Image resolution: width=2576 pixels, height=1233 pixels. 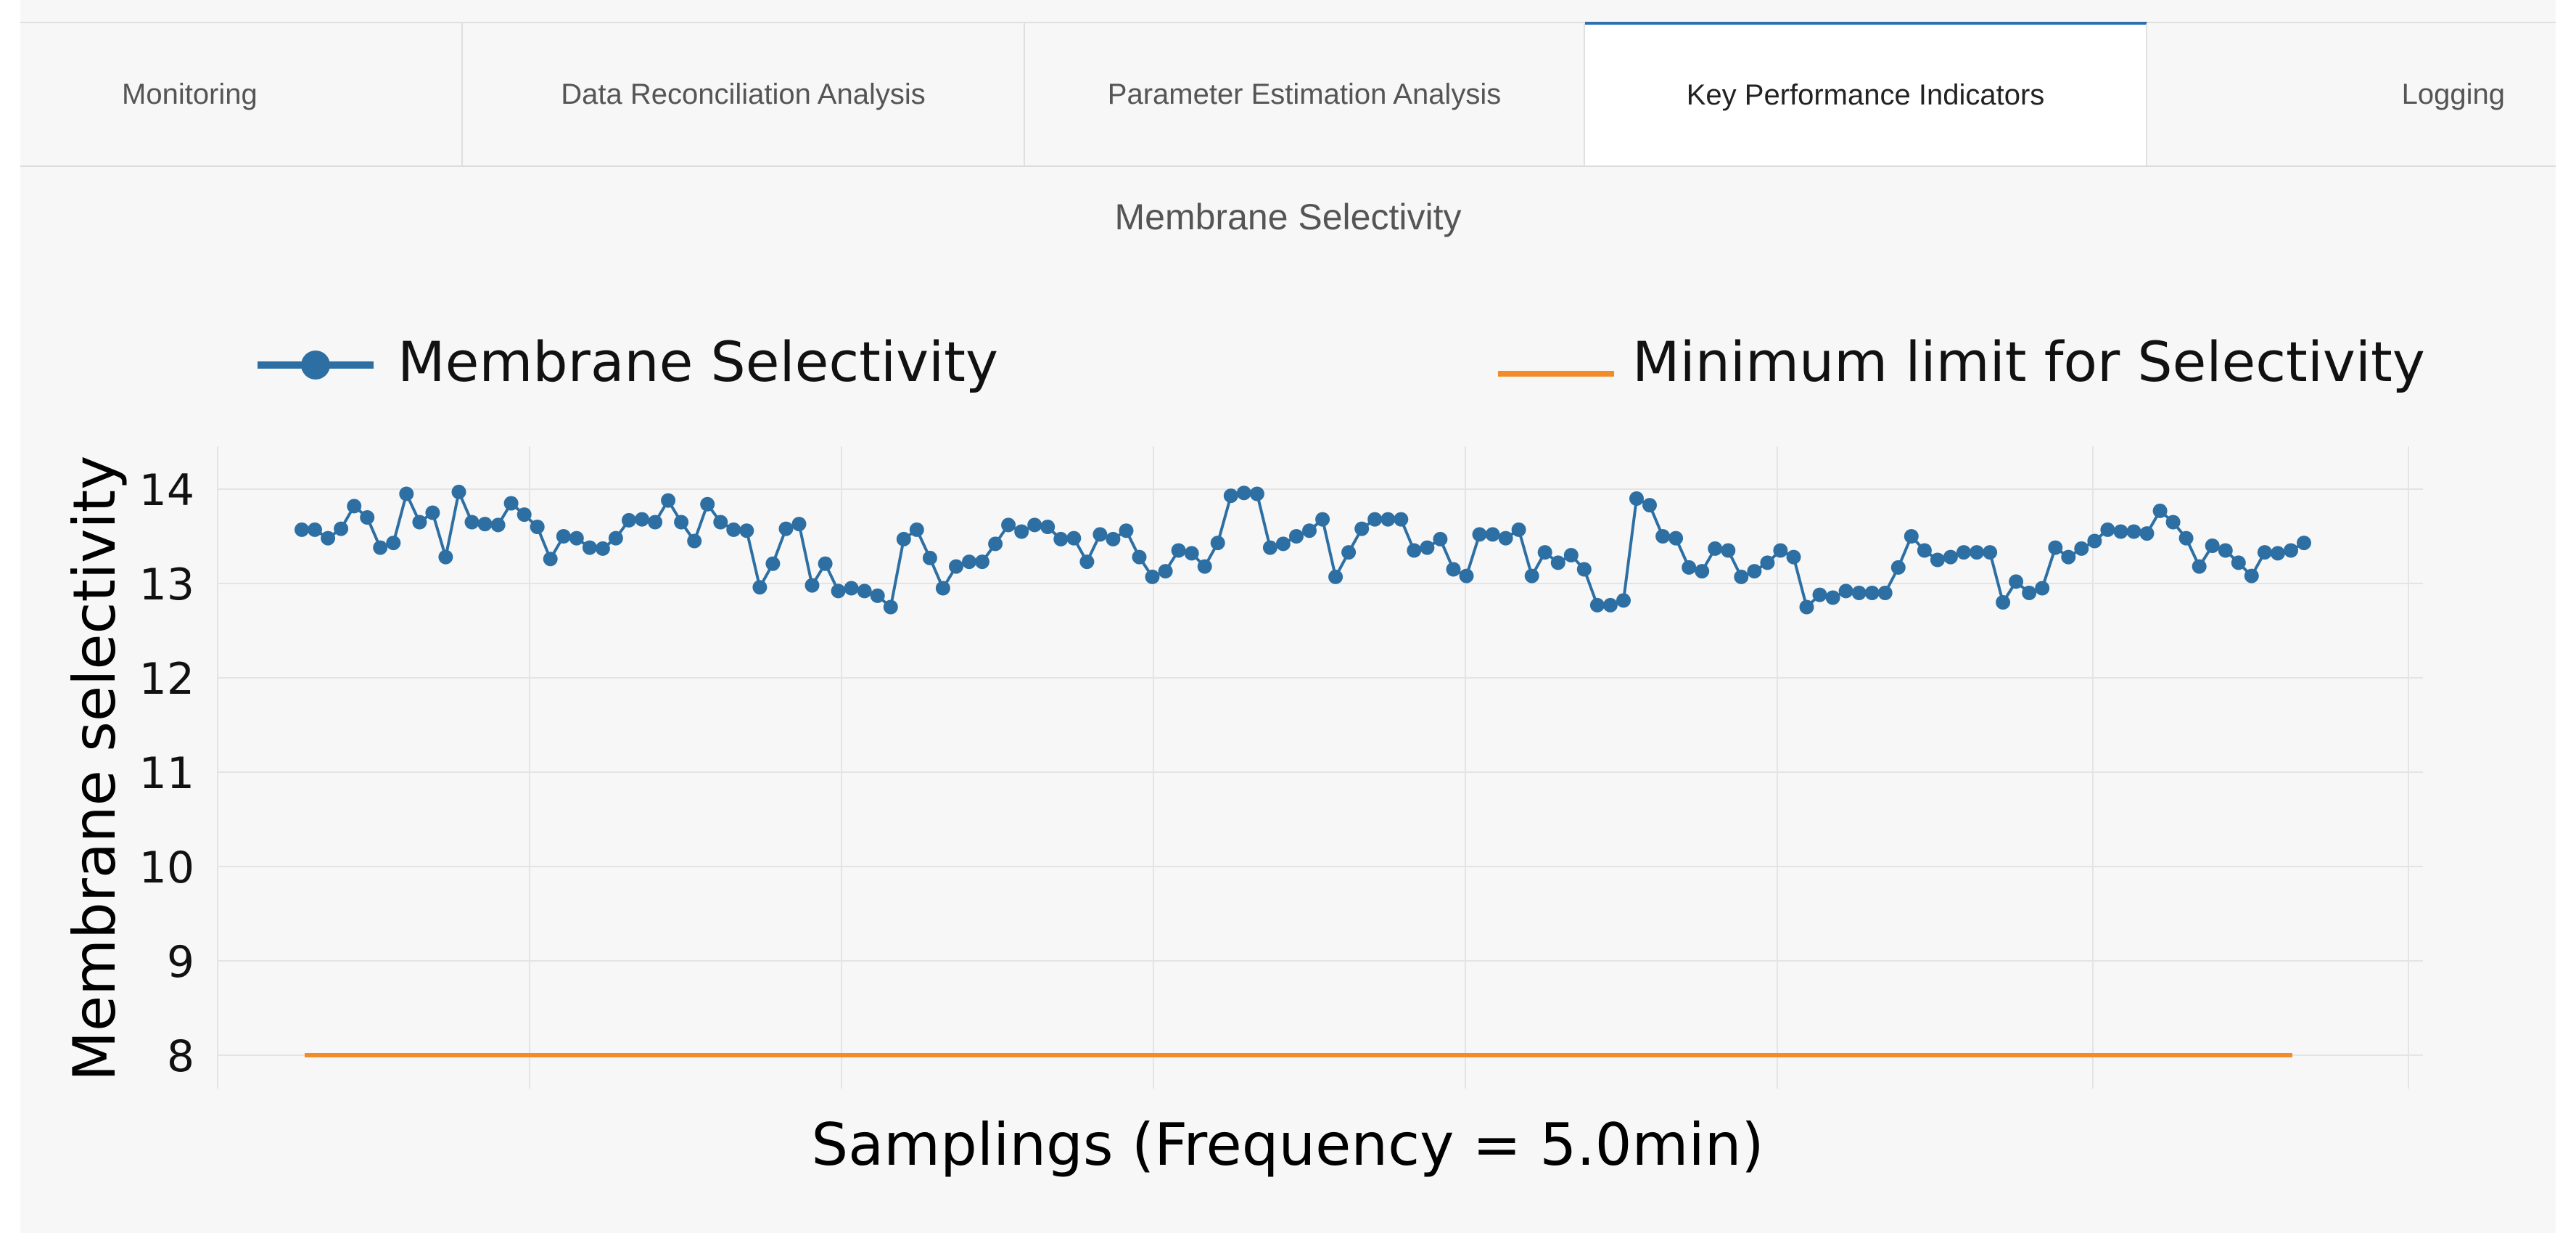 I want to click on selectivity-points, so click(x=1303, y=549).